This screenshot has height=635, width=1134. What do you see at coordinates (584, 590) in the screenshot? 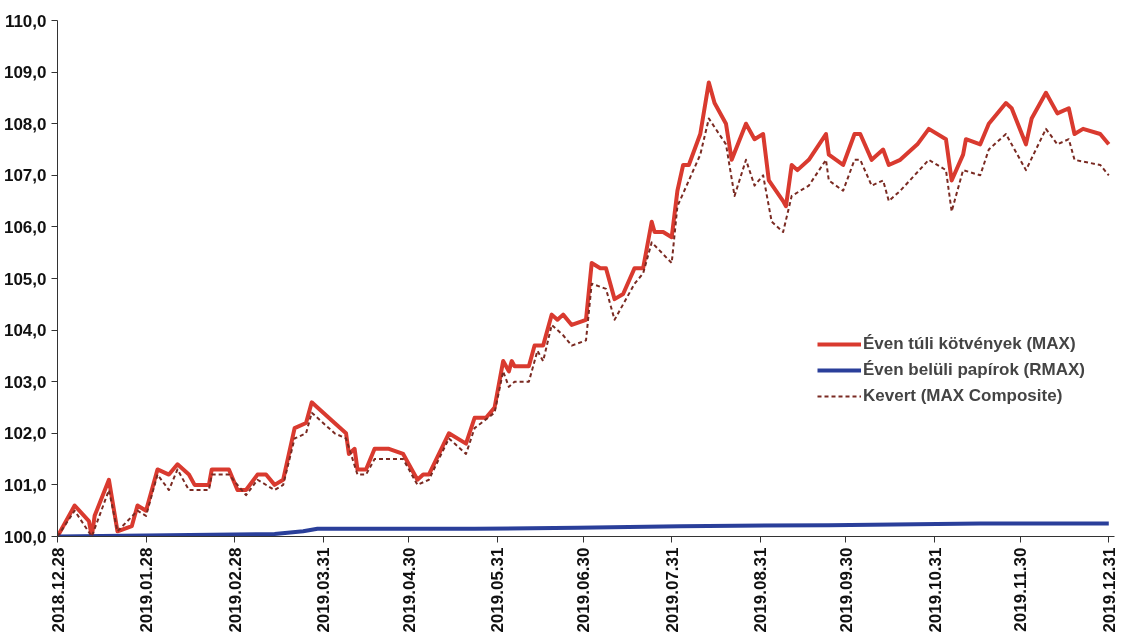
I see `x-tick-label: 2019.06.30` at bounding box center [584, 590].